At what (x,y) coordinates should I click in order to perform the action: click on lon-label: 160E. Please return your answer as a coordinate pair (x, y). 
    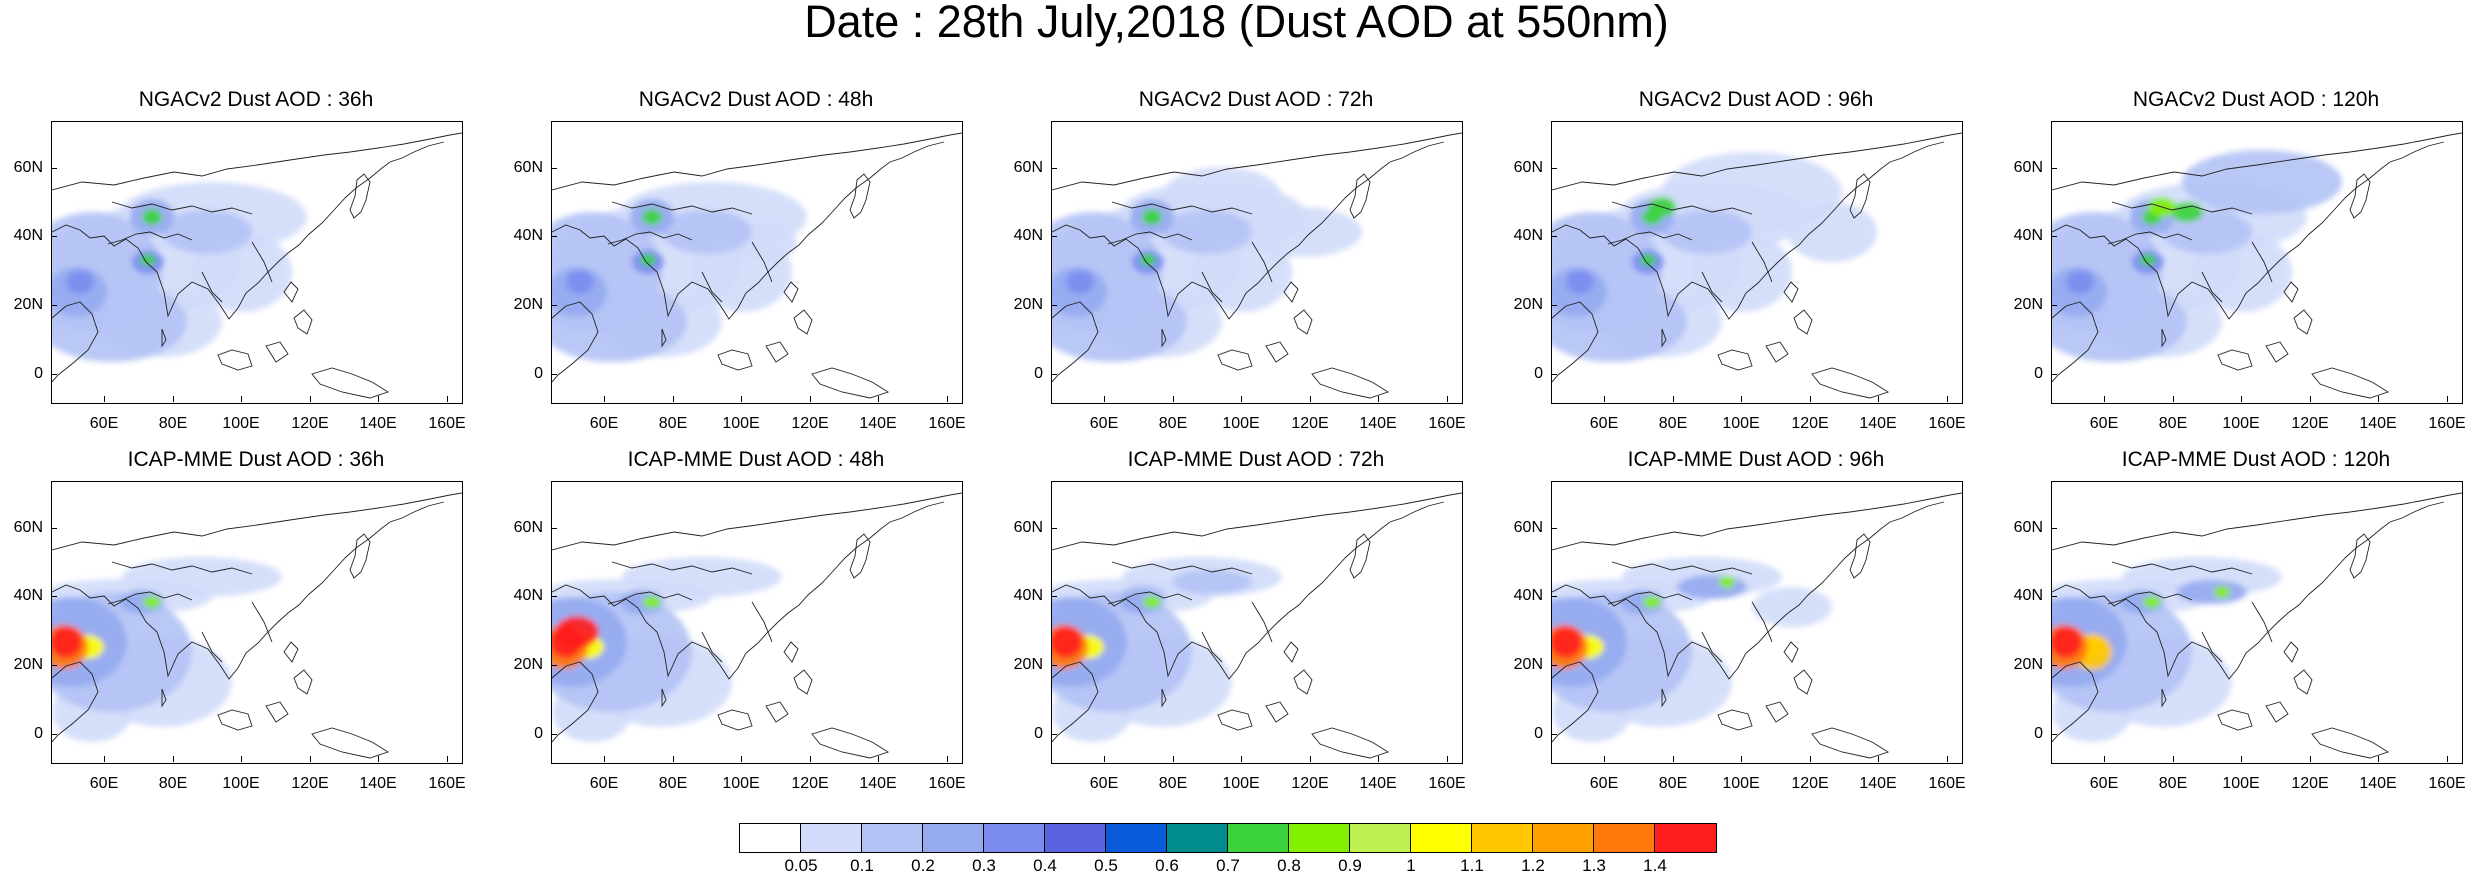
    Looking at the image, I should click on (947, 423).